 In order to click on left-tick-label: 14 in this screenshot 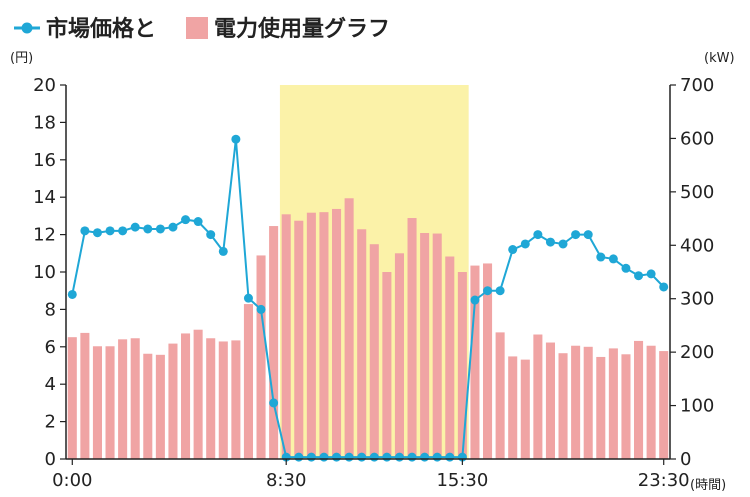, I will do `click(44, 197)`.